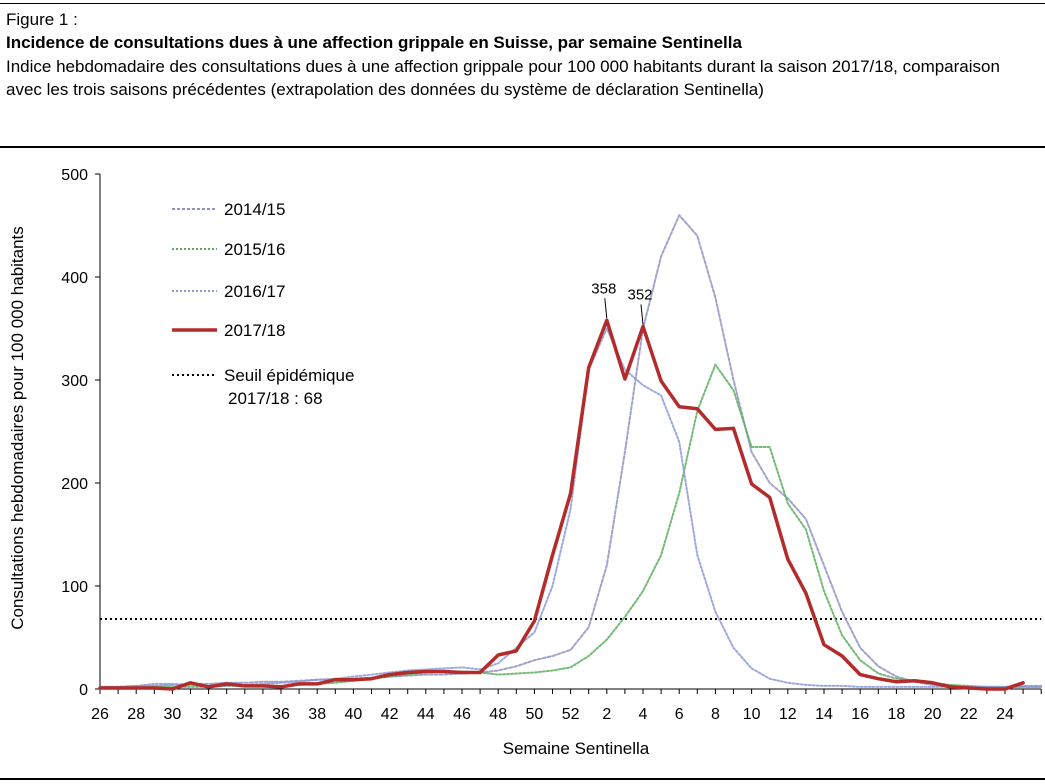 The height and width of the screenshot is (784, 1045). Describe the element at coordinates (1005, 714) in the screenshot. I see `x-tick-label: 24` at that location.